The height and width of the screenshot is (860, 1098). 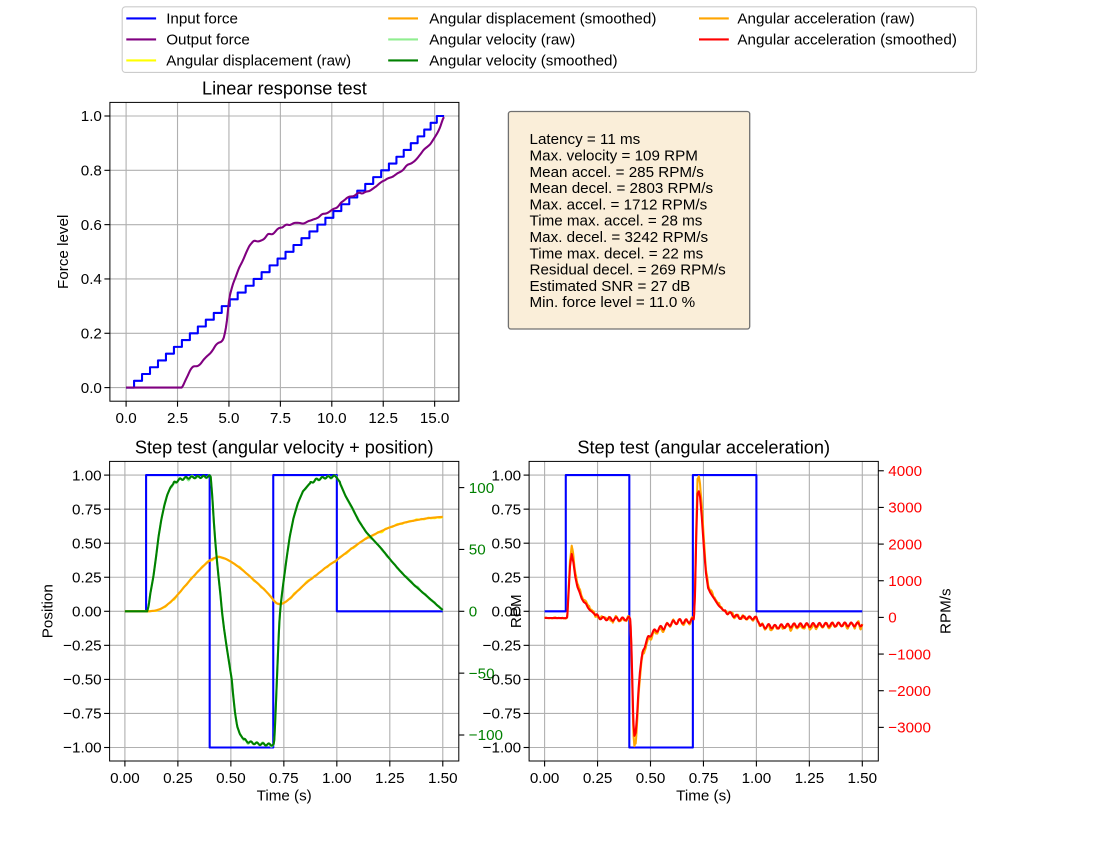 I want to click on svg-text: 5.0, so click(x=228, y=418).